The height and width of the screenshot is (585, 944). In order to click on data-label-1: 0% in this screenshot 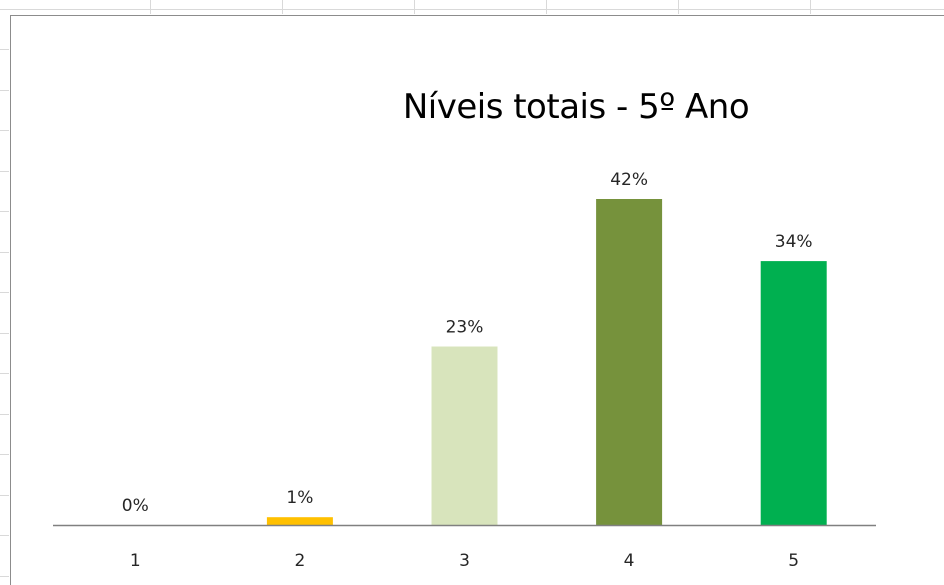, I will do `click(135, 506)`.